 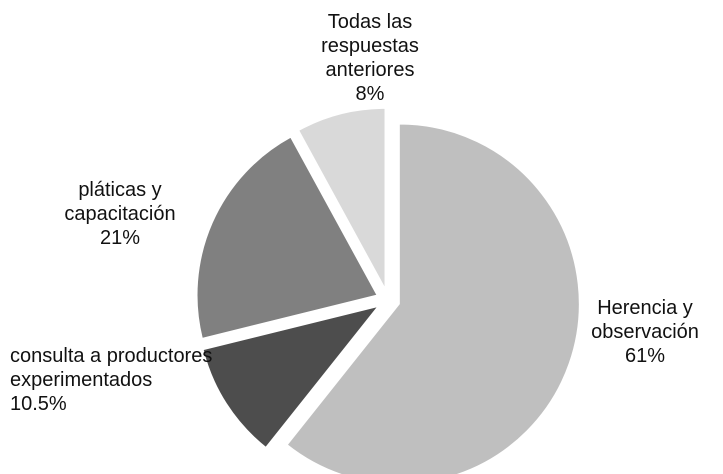 I want to click on value-label: 10.5%, so click(x=38, y=404).